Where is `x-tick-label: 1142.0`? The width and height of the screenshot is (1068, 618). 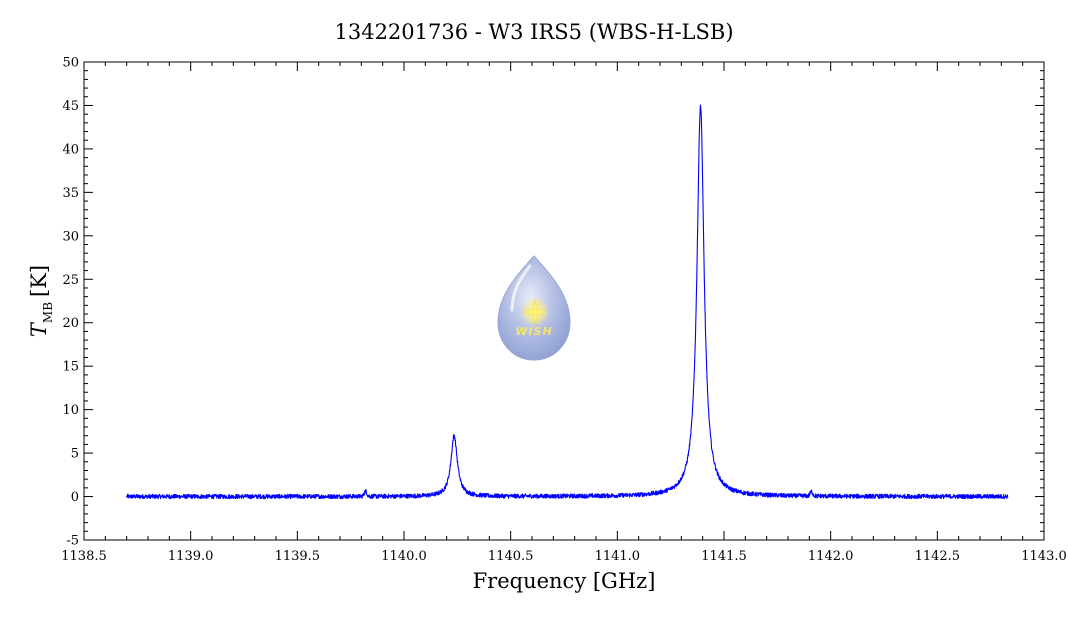
x-tick-label: 1142.0 is located at coordinates (831, 556).